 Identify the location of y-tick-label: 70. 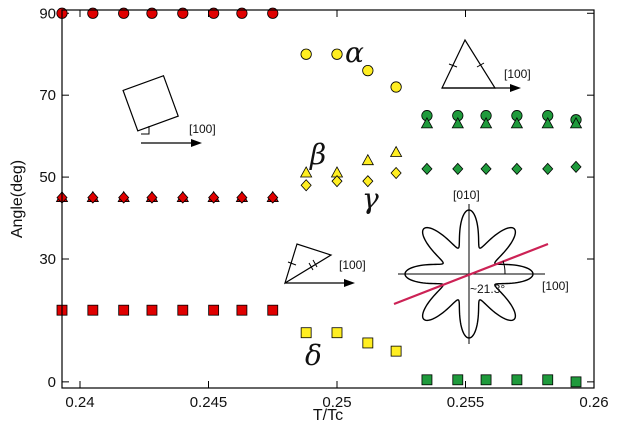
(47, 95).